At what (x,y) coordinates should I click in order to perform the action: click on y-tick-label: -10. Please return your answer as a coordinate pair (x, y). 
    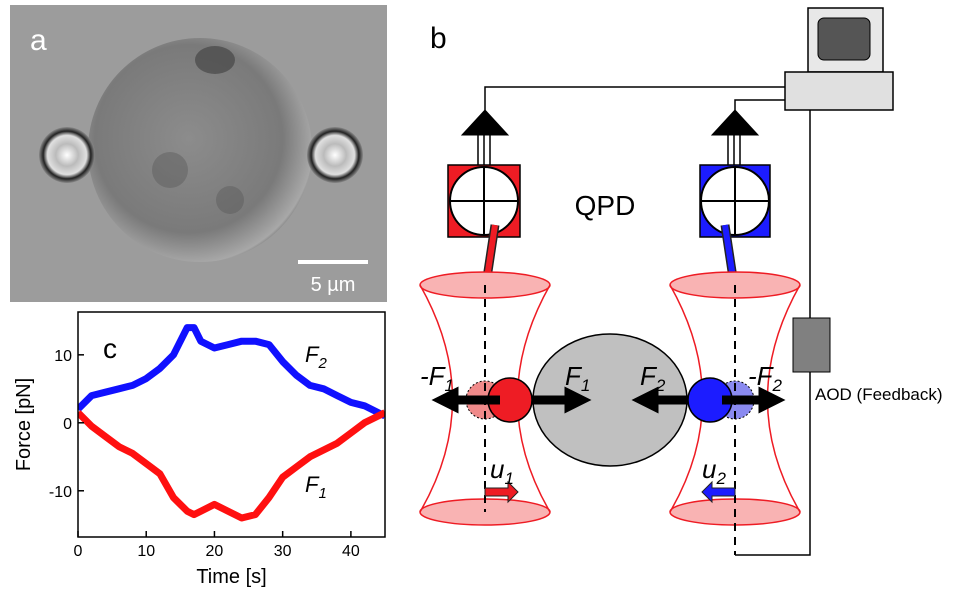
    Looking at the image, I should click on (60, 492).